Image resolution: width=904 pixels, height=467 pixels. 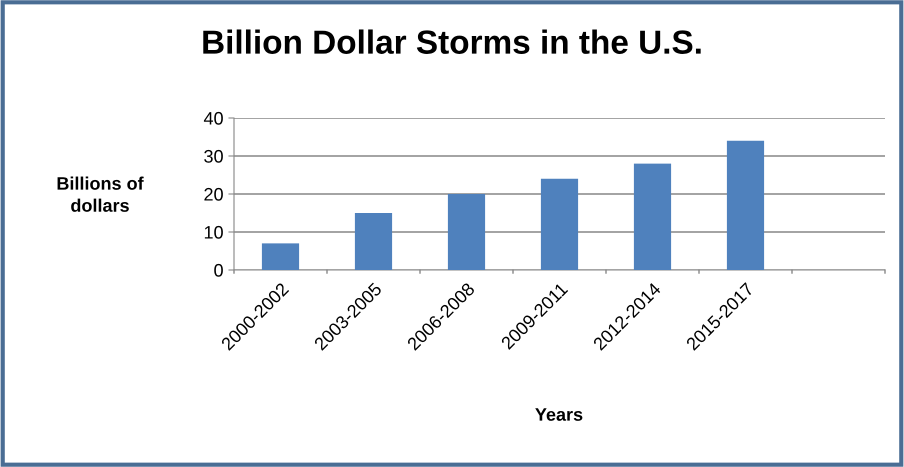 I want to click on y-tick-label: 30, so click(x=213, y=156).